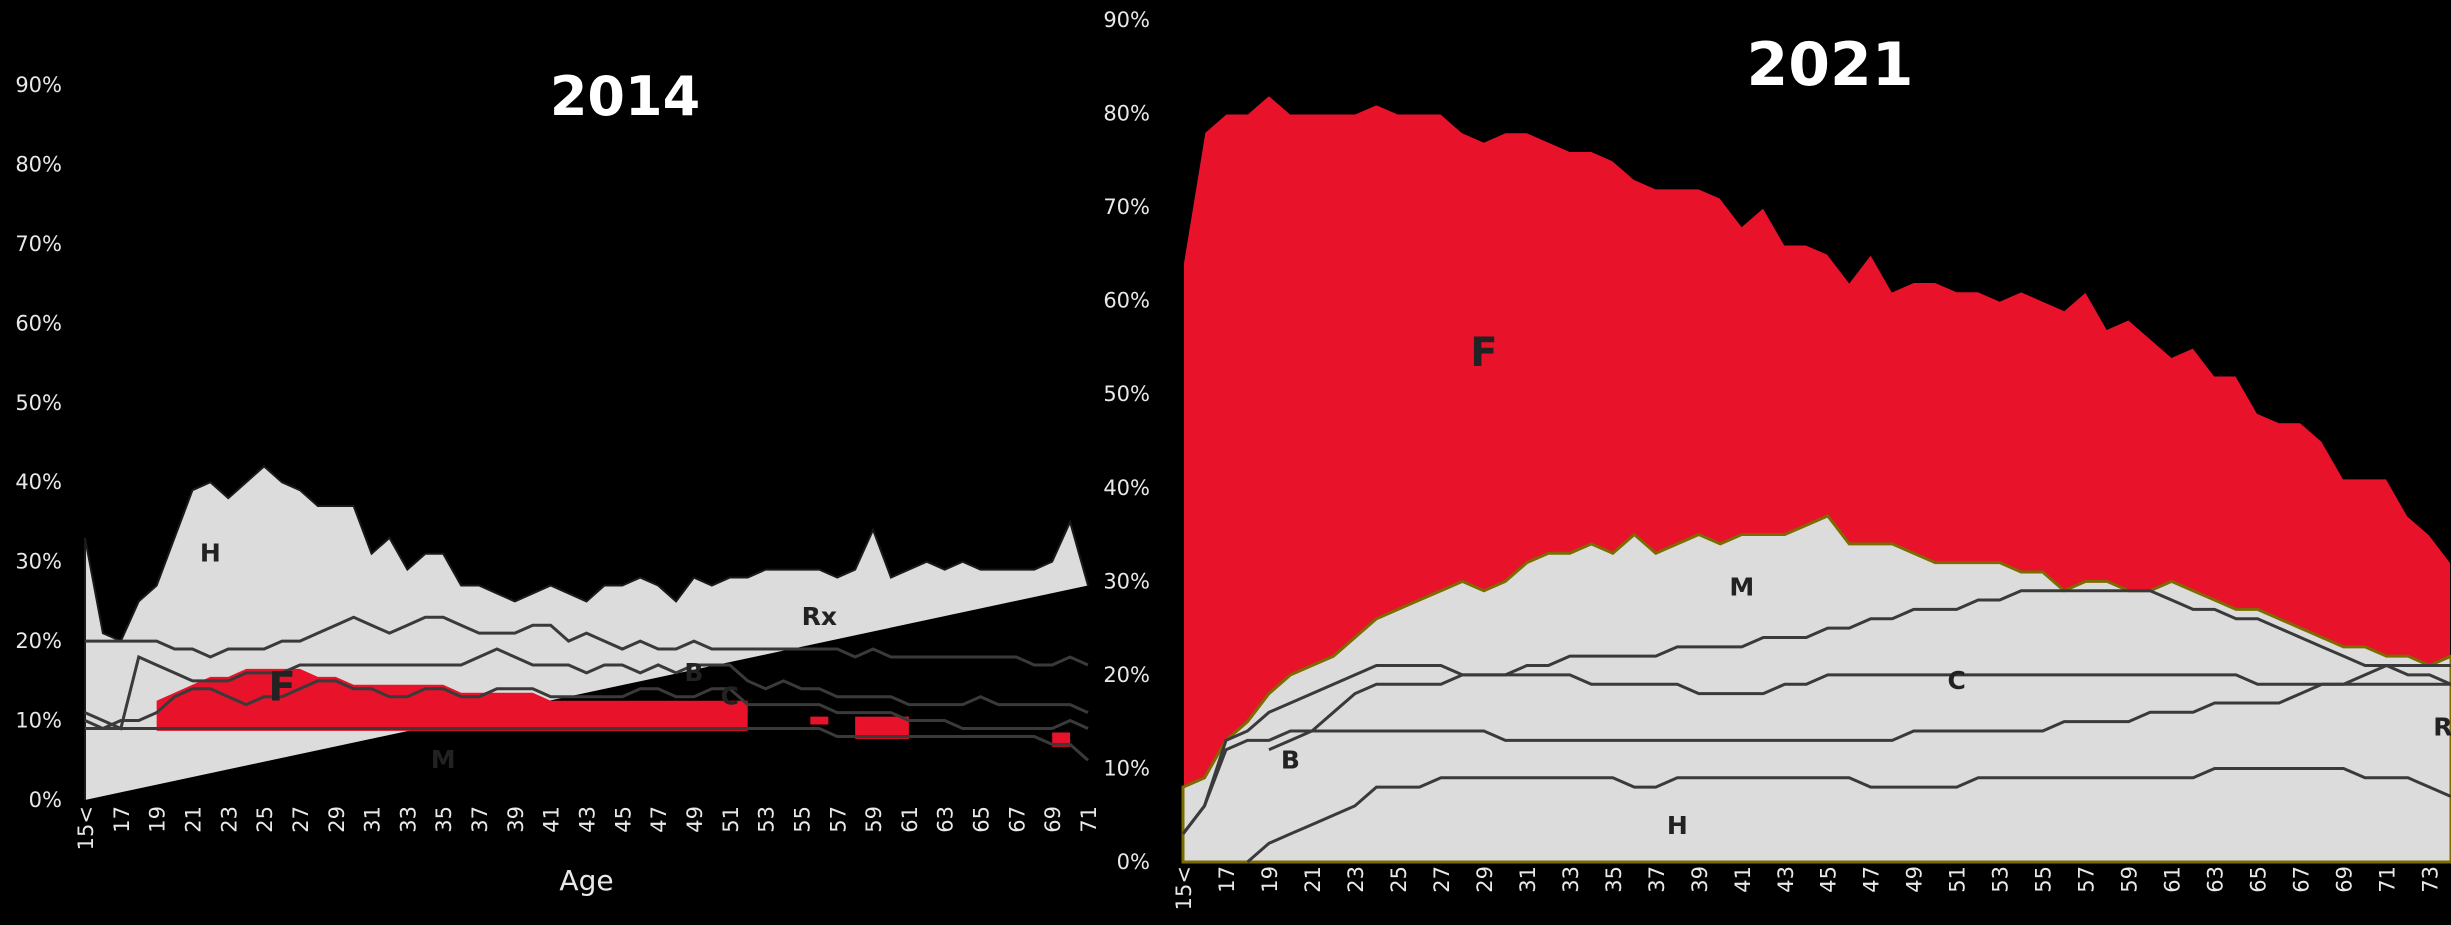  I want to click on x-tick-label: 71, so click(2388, 879).